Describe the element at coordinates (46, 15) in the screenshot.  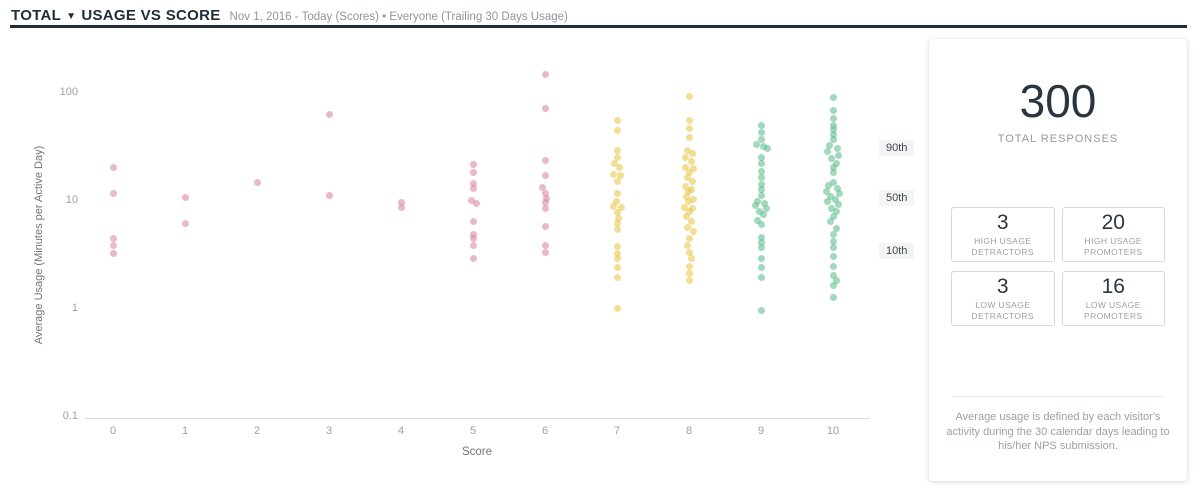
I see `scope-dropdown: TOTAL ▼` at that location.